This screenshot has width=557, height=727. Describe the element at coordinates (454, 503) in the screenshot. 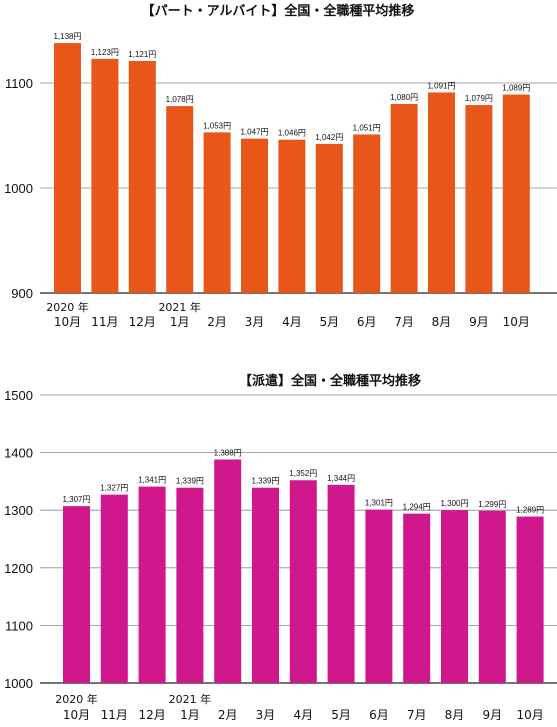

I see `data-label: 1,300円` at that location.